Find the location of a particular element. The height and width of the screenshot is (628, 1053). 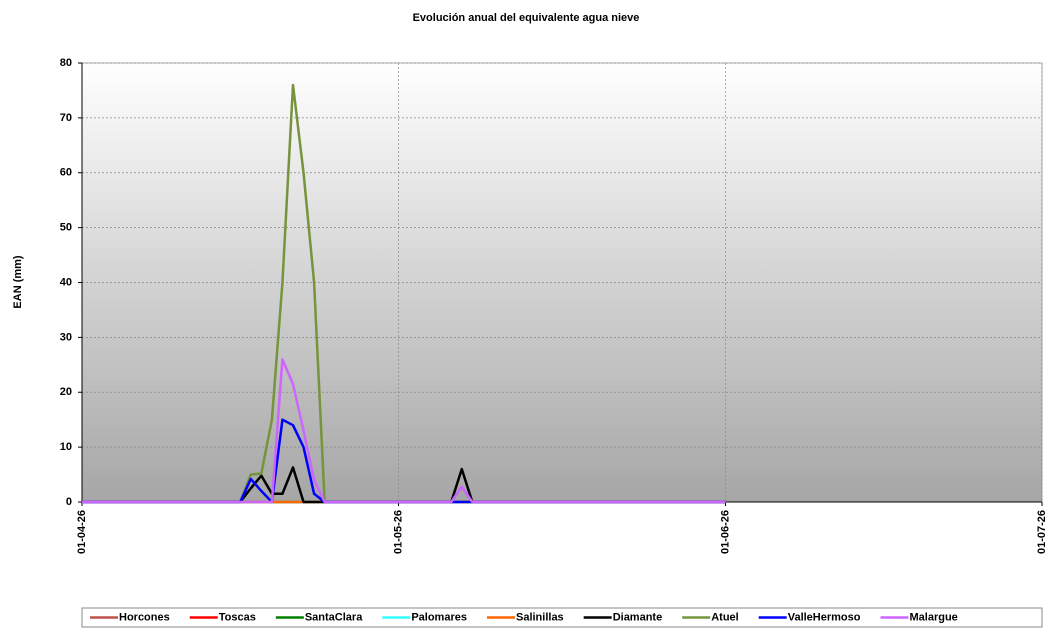

legend-label: SantaClara is located at coordinates (334, 617).